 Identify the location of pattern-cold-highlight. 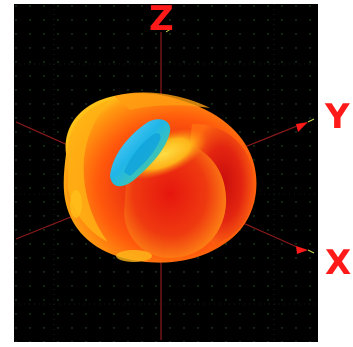
(142, 154).